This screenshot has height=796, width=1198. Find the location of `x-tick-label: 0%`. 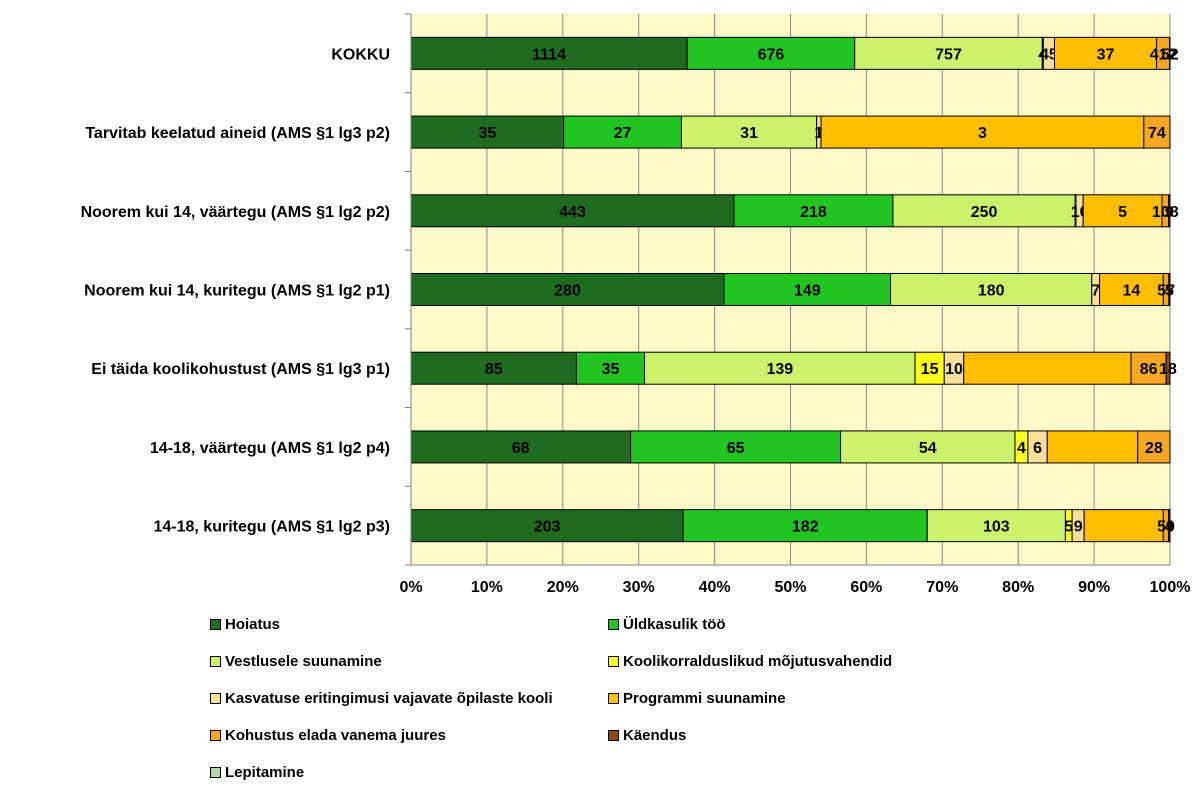

x-tick-label: 0% is located at coordinates (410, 587).